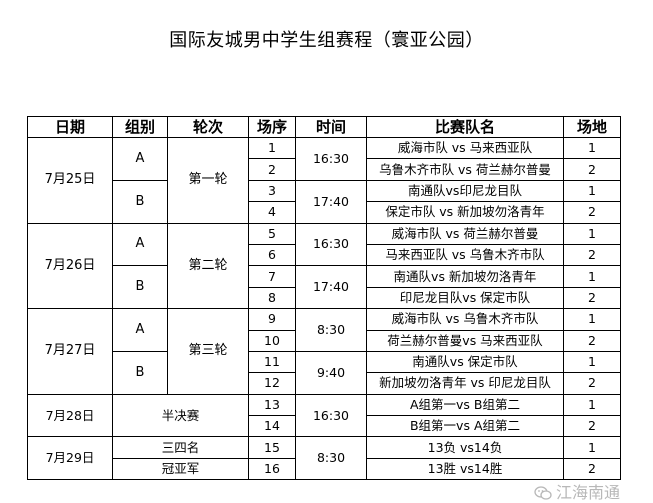 The height and width of the screenshot is (503, 653). I want to click on table-row: 12 新加坡勿洛青年 vs 印尼龙目队 2, so click(324, 383).